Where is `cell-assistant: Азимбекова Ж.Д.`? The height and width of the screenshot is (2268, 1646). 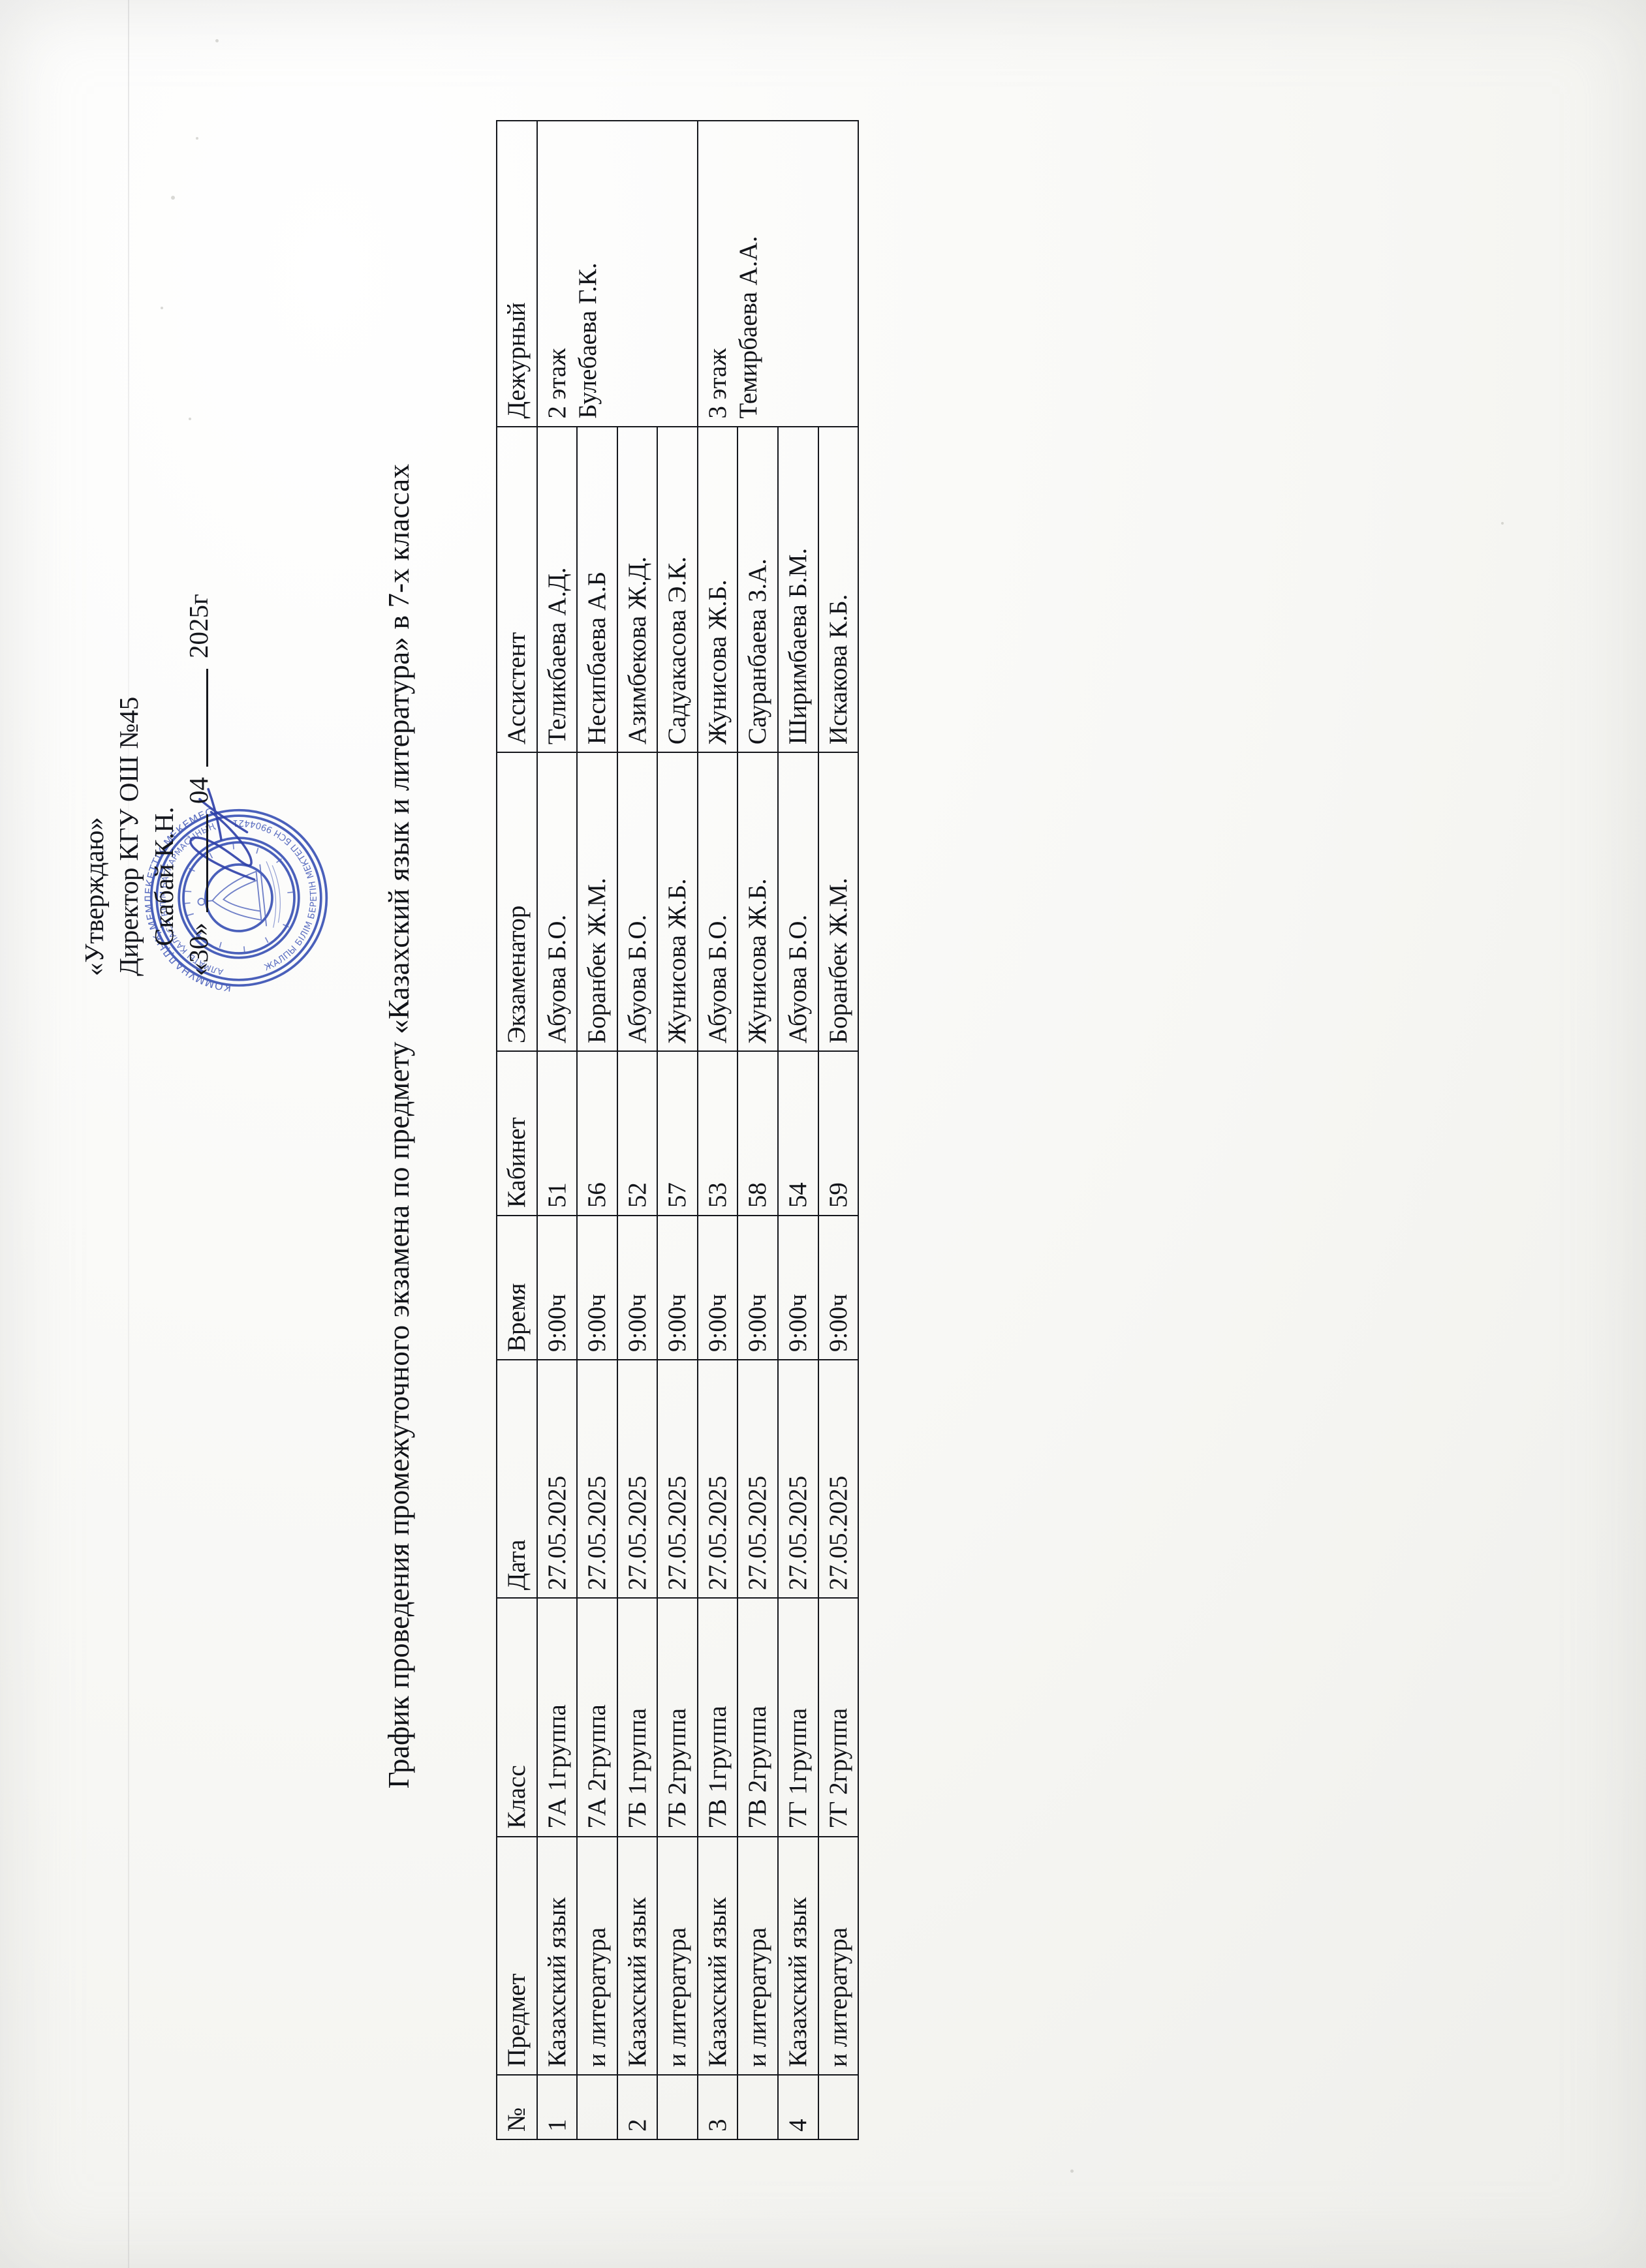
cell-assistant: Азимбекова Ж.Д. is located at coordinates (638, 589).